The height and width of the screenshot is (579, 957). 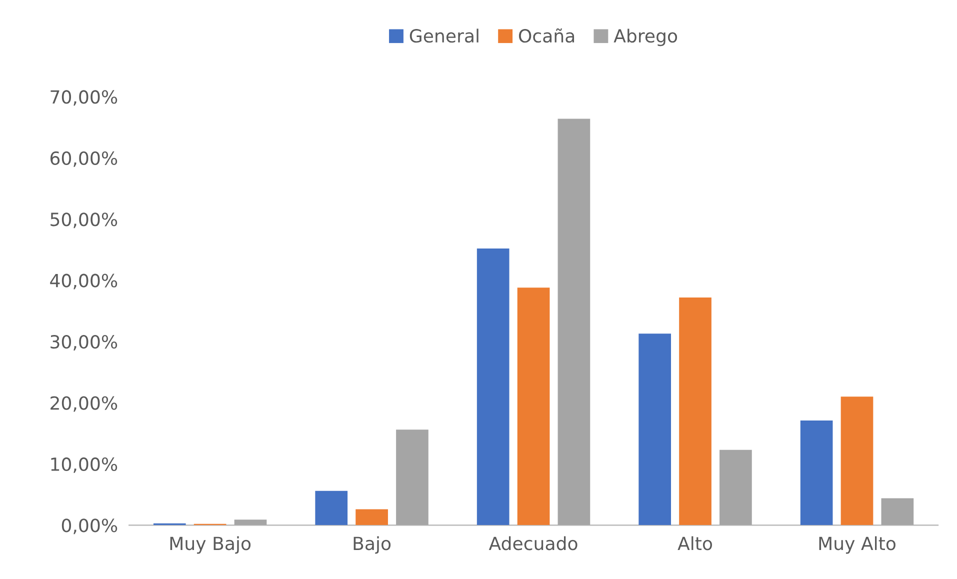 What do you see at coordinates (444, 35) in the screenshot?
I see `legend-label: General` at bounding box center [444, 35].